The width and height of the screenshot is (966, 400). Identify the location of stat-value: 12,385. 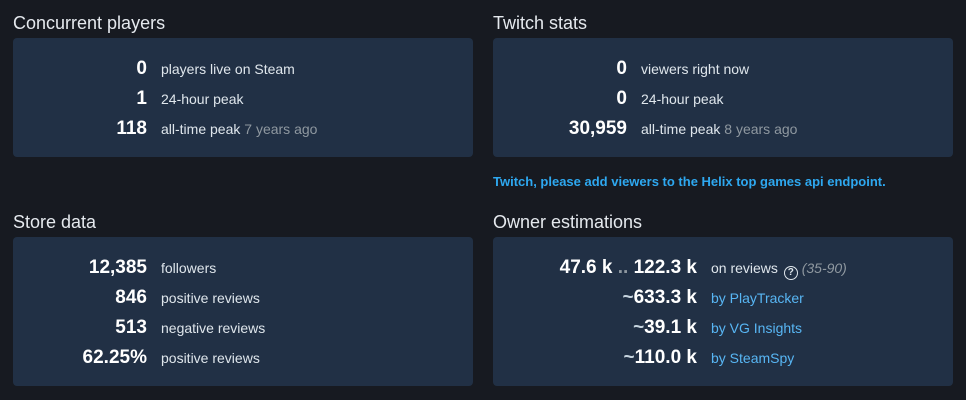
(117, 267).